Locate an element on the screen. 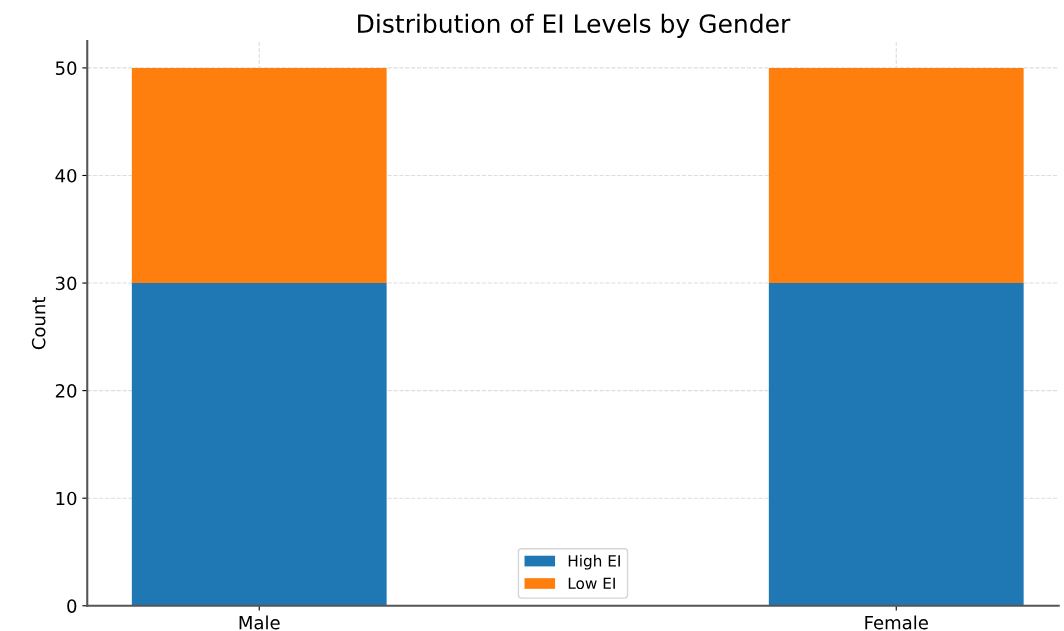 The image size is (1064, 631). y-tick-label: 20 is located at coordinates (66, 391).